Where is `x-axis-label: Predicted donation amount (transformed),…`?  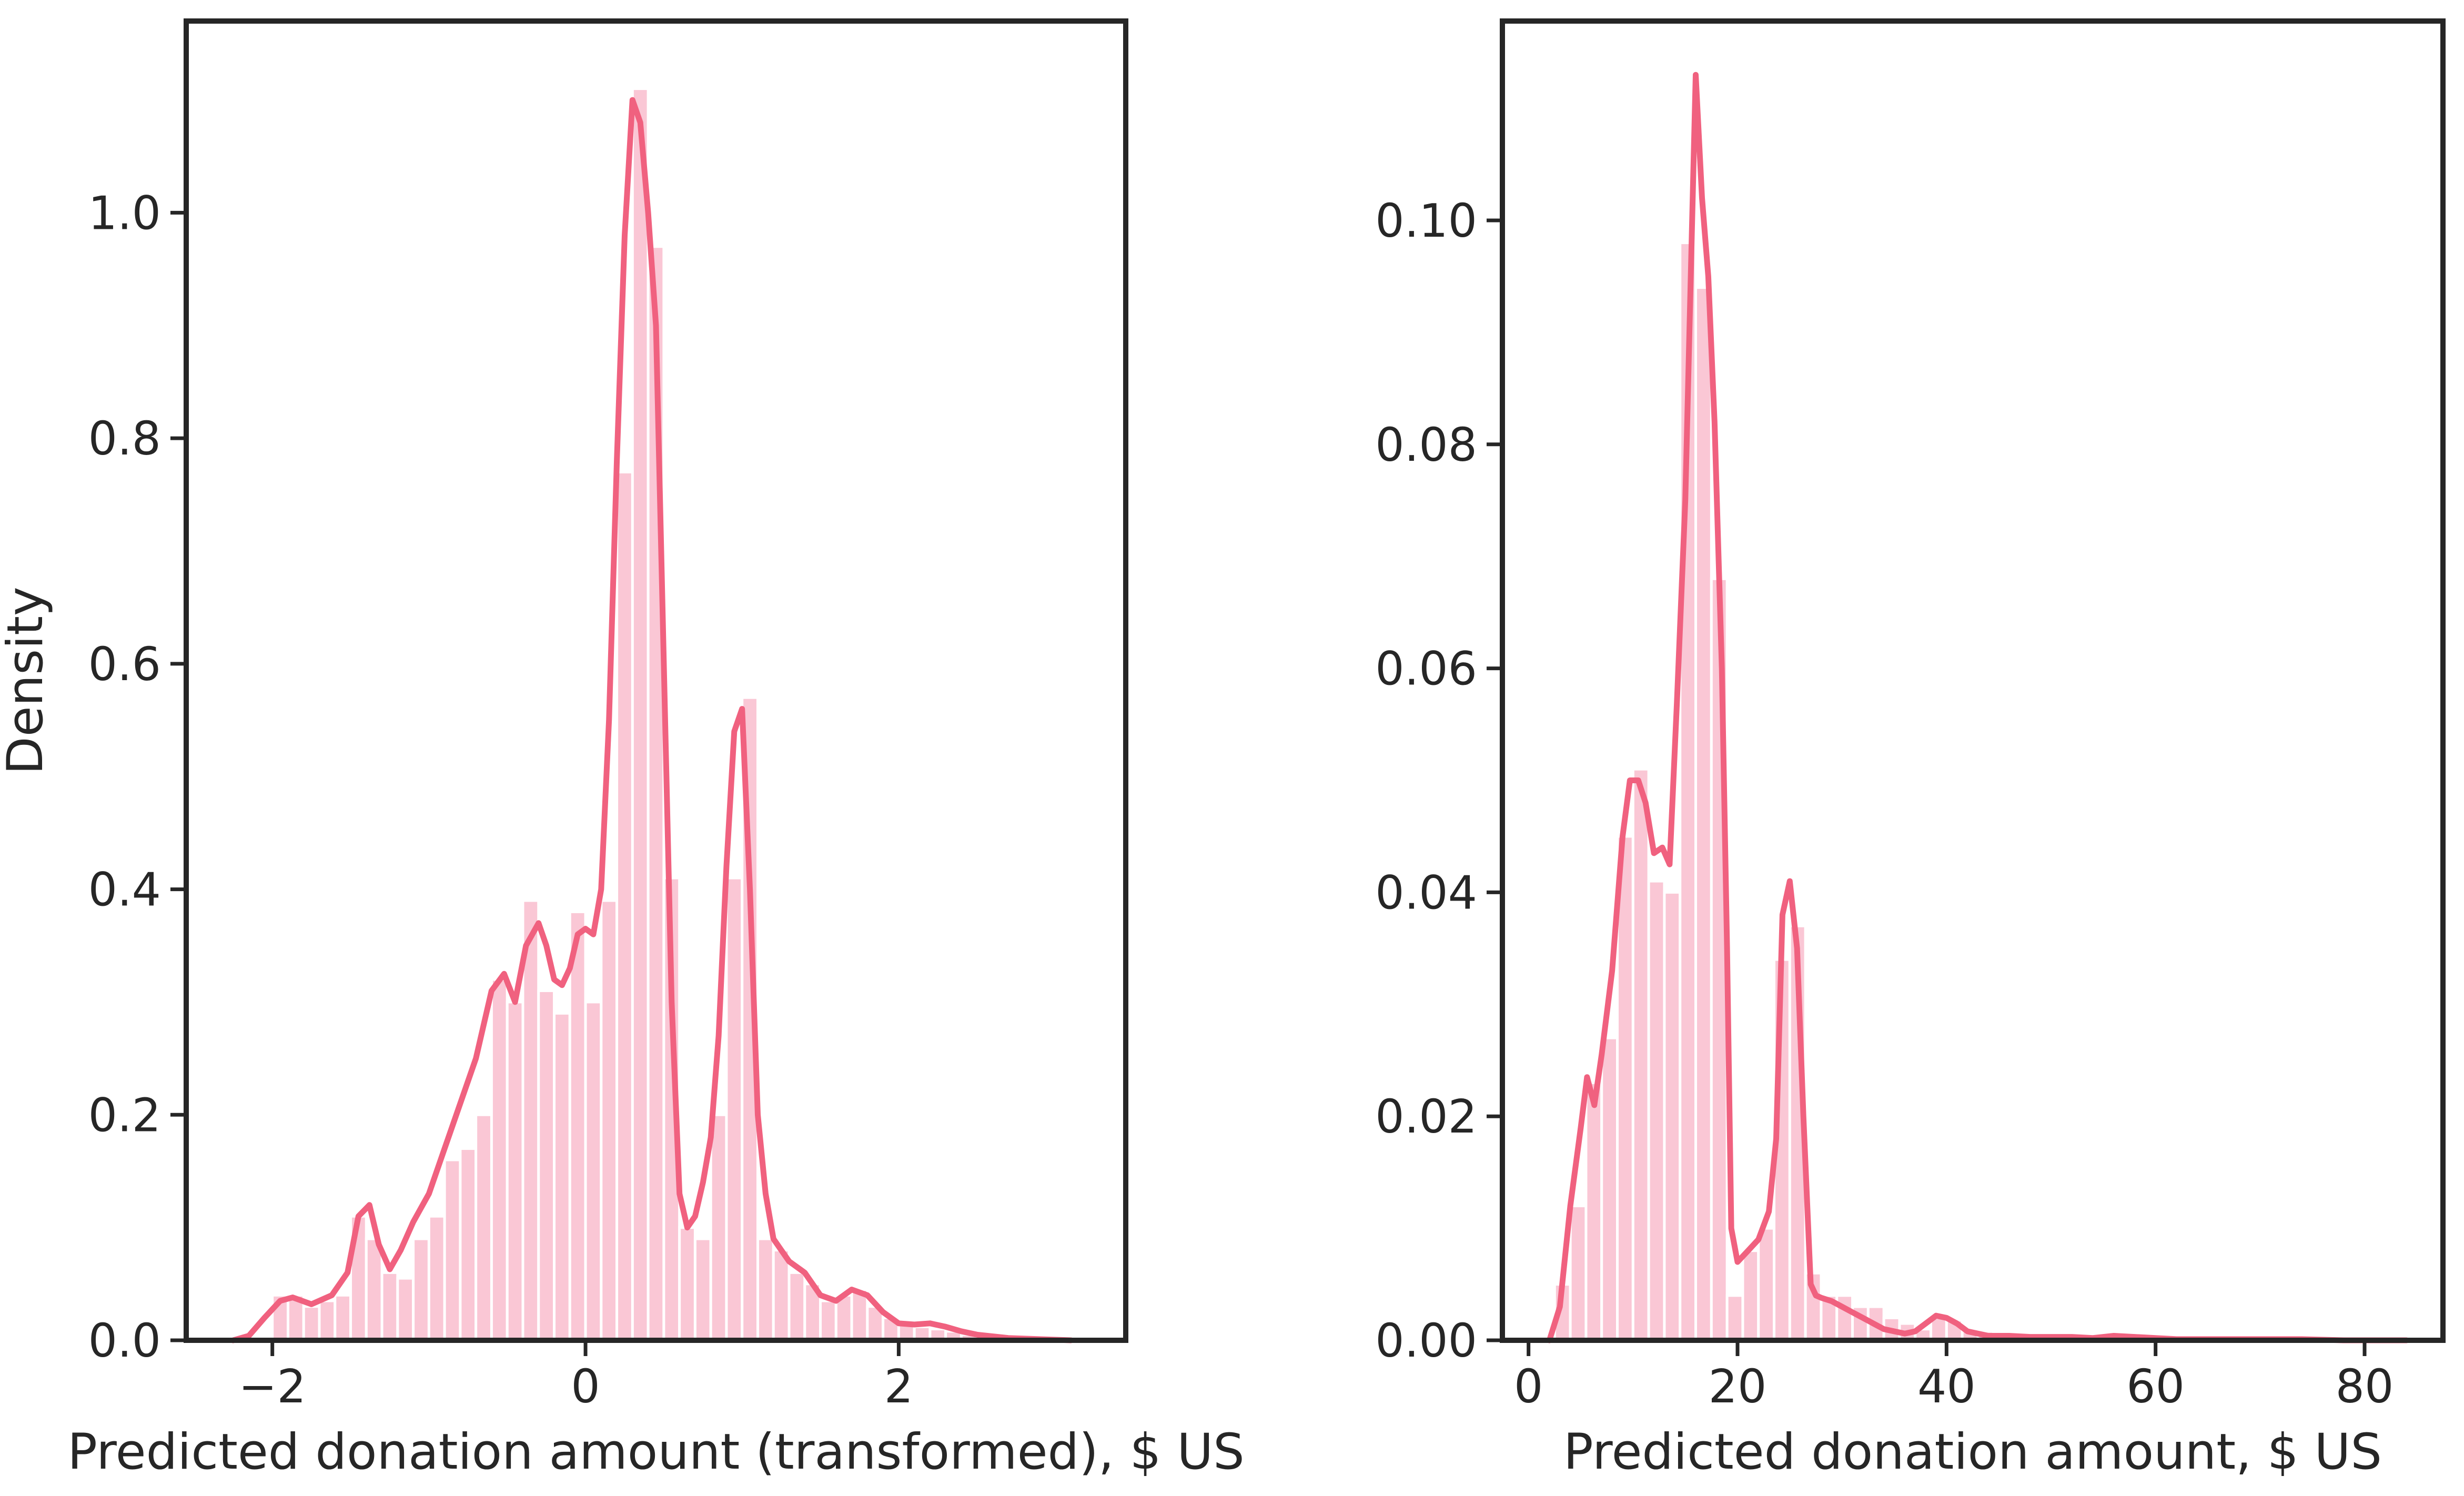 x-axis-label: Predicted donation amount (transformed),… is located at coordinates (656, 1452).